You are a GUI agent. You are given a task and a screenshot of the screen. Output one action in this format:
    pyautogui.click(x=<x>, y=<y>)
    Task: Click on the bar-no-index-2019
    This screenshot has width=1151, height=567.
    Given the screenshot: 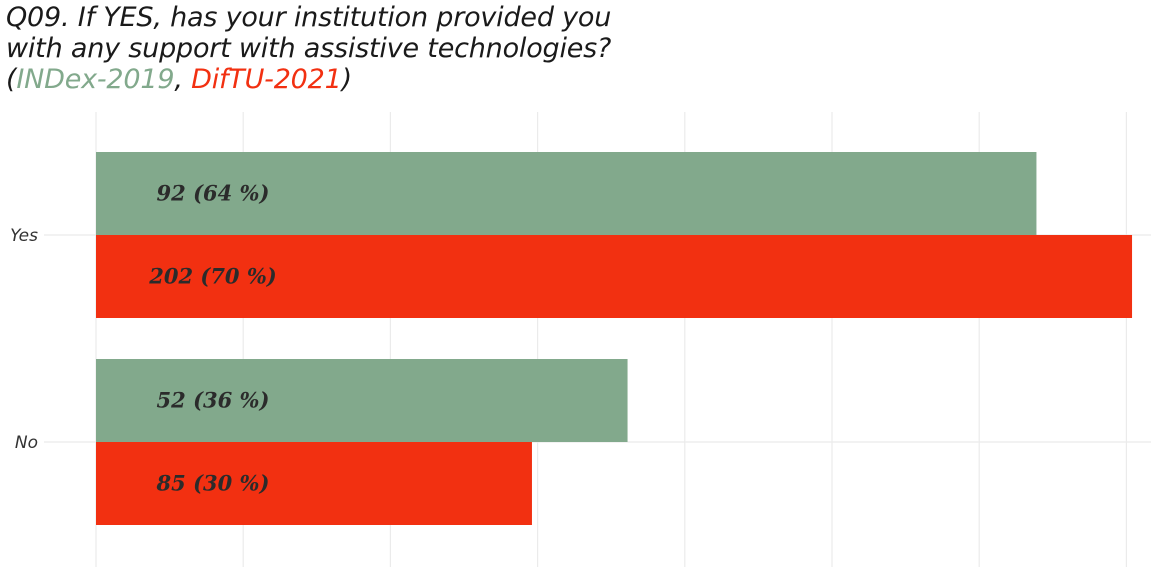 What is the action you would take?
    pyautogui.click(x=362, y=400)
    